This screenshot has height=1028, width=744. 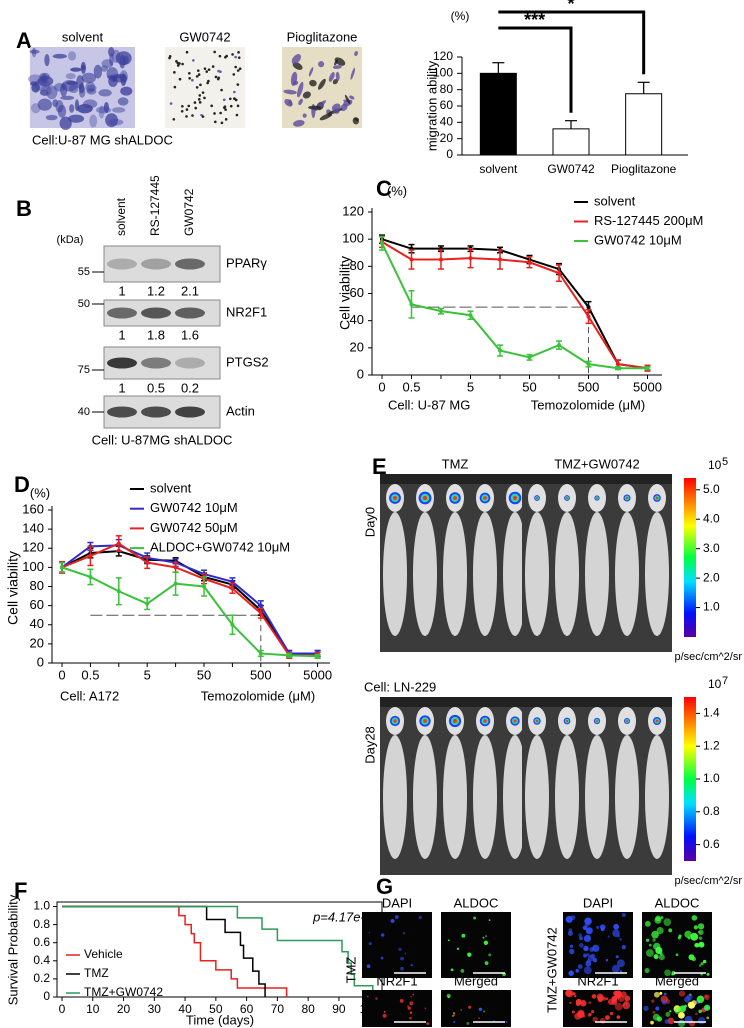 What do you see at coordinates (12, 949) in the screenshot?
I see `y-axis-label: Survival Probability` at bounding box center [12, 949].